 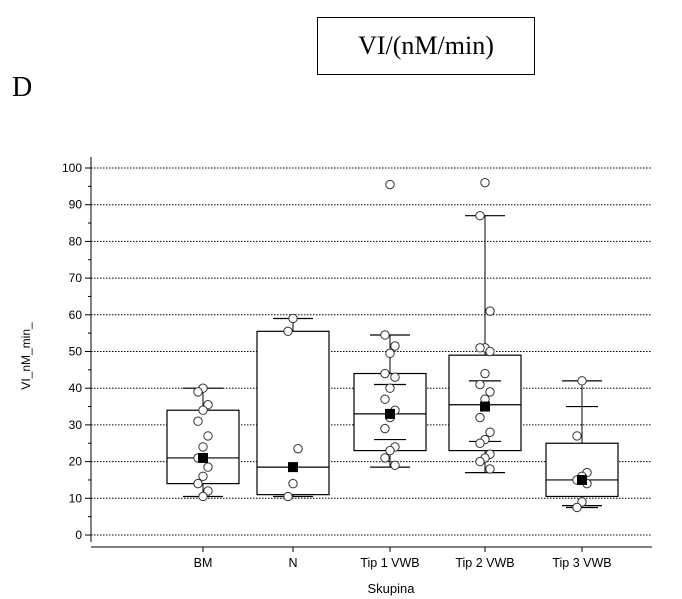 What do you see at coordinates (76, 352) in the screenshot?
I see `y-tick-label: 50` at bounding box center [76, 352].